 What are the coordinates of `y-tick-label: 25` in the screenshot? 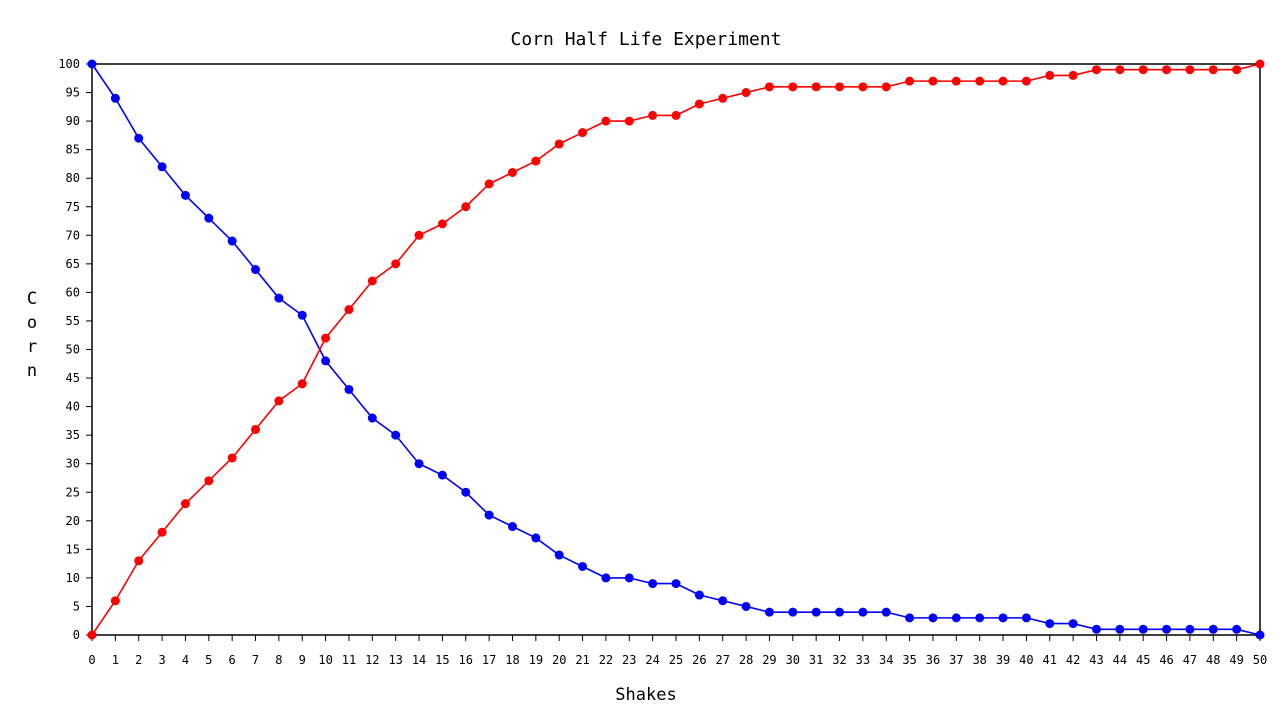 It's located at (73, 492).